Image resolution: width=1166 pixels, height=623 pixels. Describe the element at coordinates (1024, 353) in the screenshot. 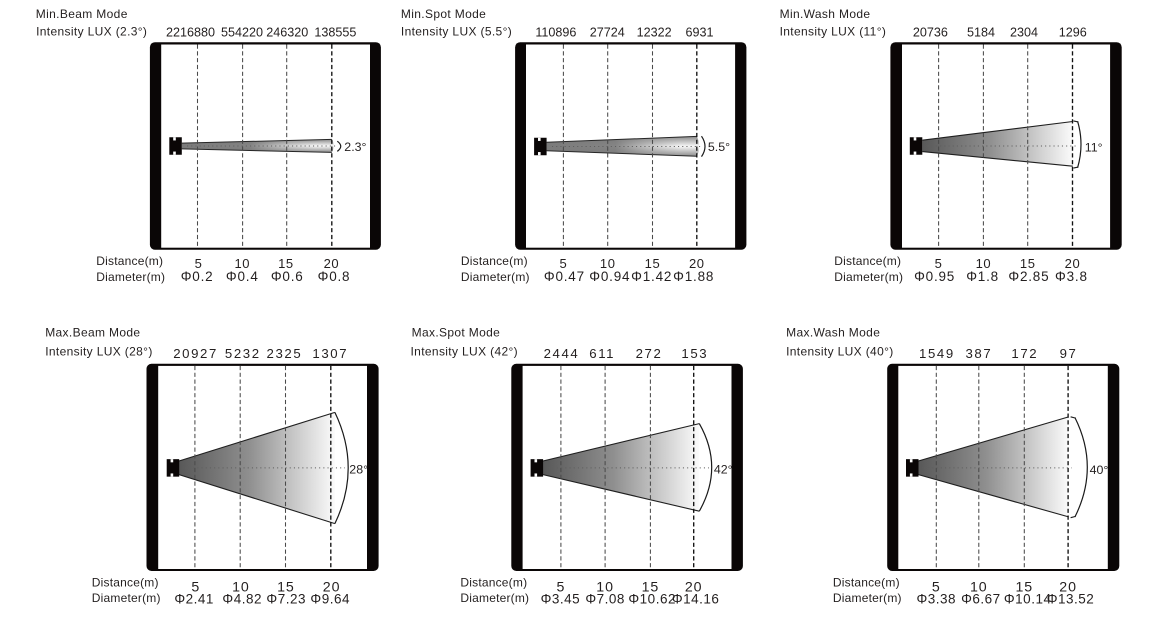

I see `svg-text: 172` at that location.